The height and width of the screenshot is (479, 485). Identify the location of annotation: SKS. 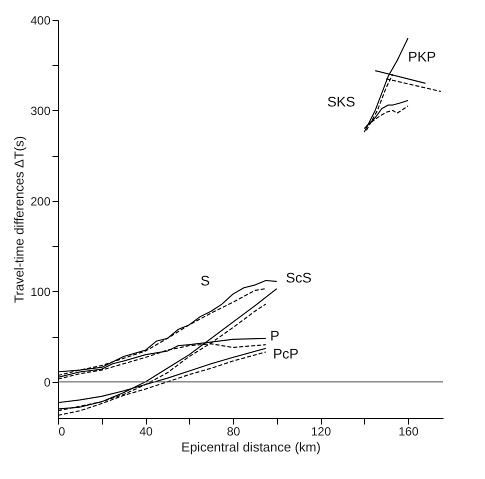
(341, 101).